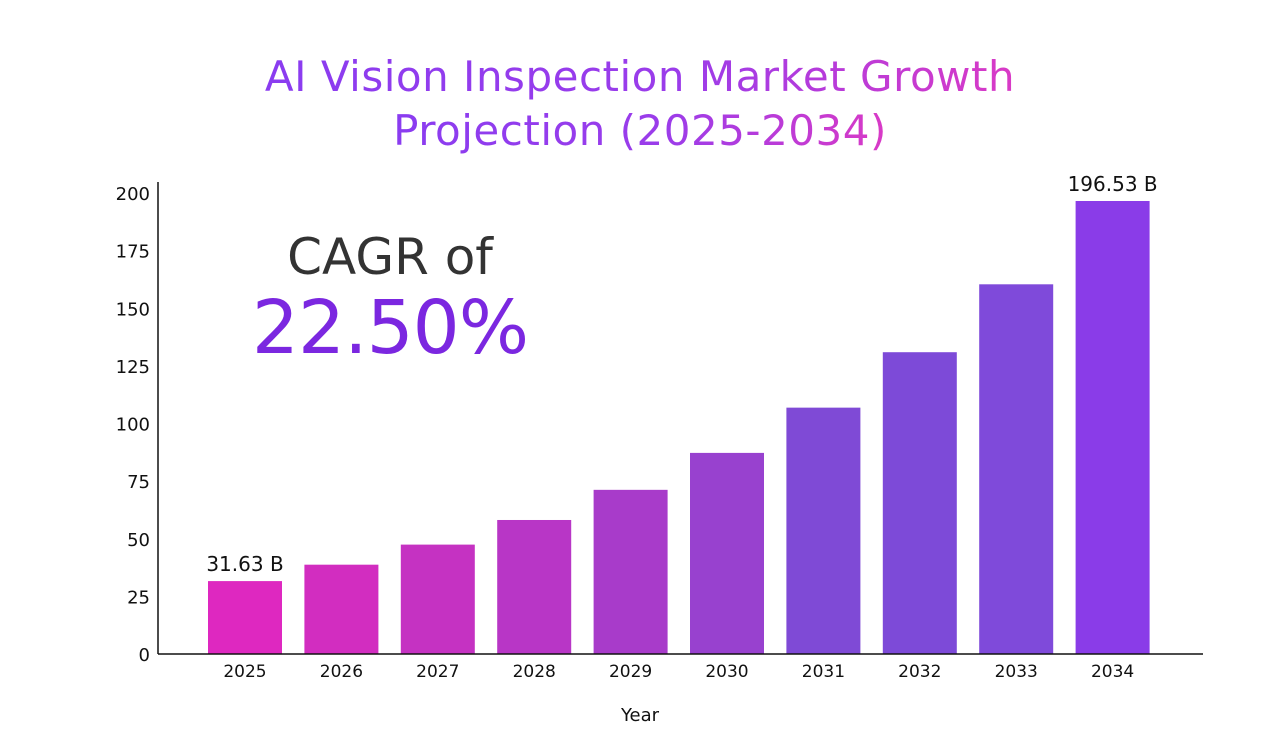 The height and width of the screenshot is (752, 1280). Describe the element at coordinates (1016, 469) in the screenshot. I see `bar-2033` at that location.